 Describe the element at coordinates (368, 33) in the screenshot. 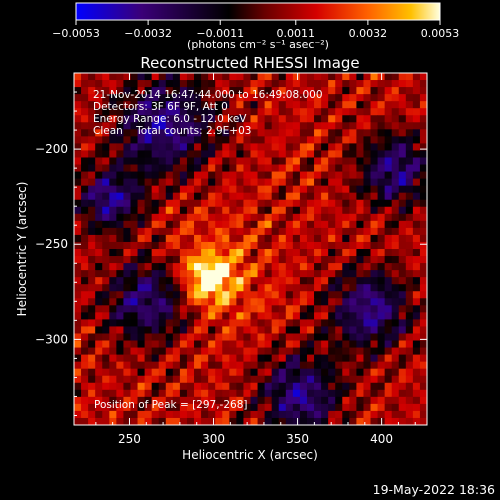

I see `colorbar-tick-label: 0.0032` at that location.